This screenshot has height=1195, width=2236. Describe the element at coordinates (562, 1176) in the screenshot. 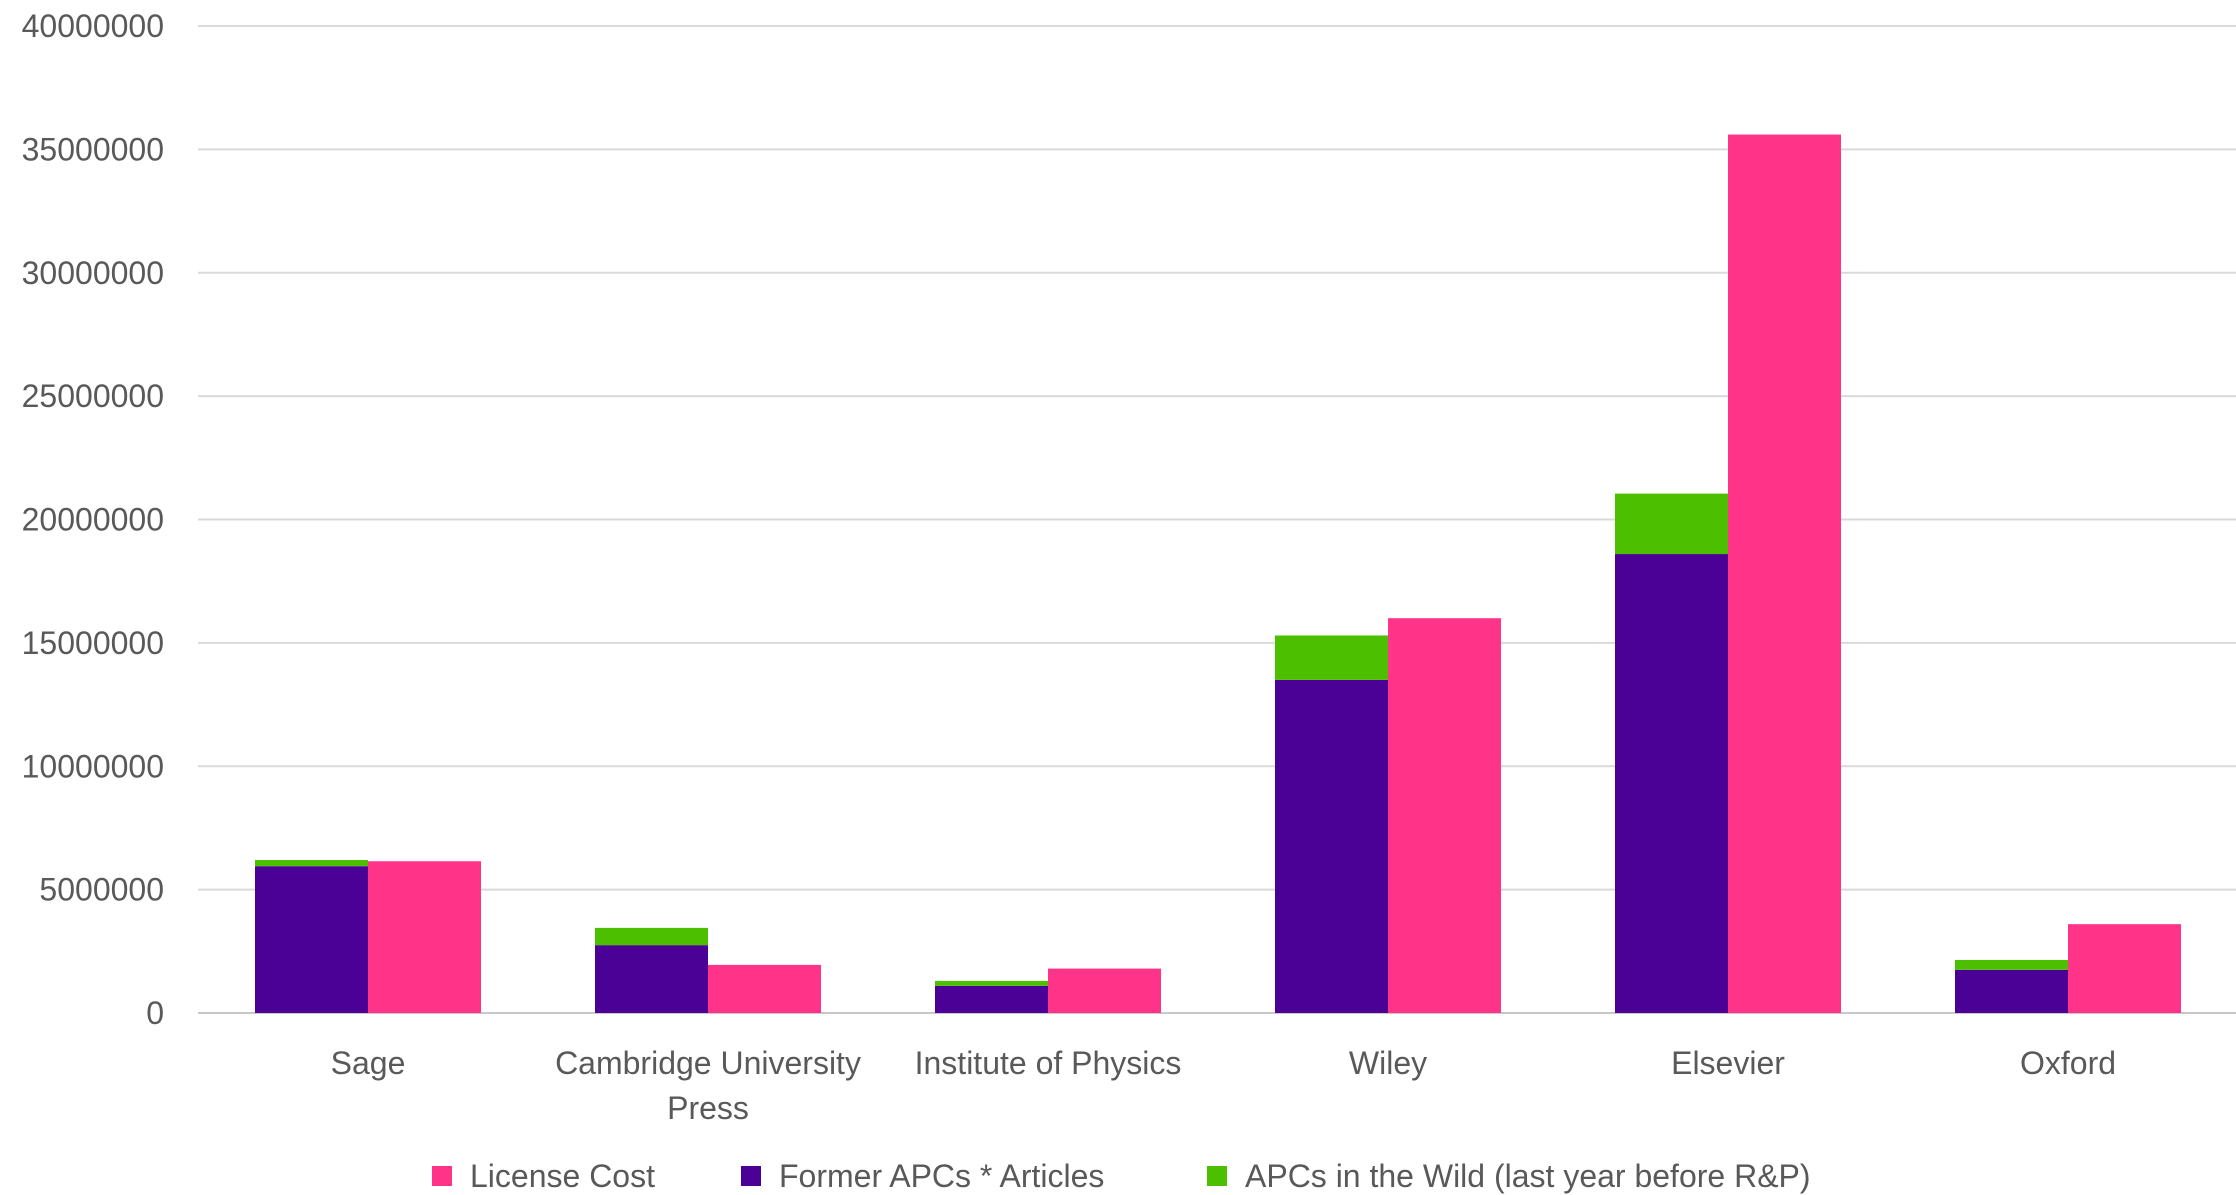

I see `legend-label: License Cost` at that location.